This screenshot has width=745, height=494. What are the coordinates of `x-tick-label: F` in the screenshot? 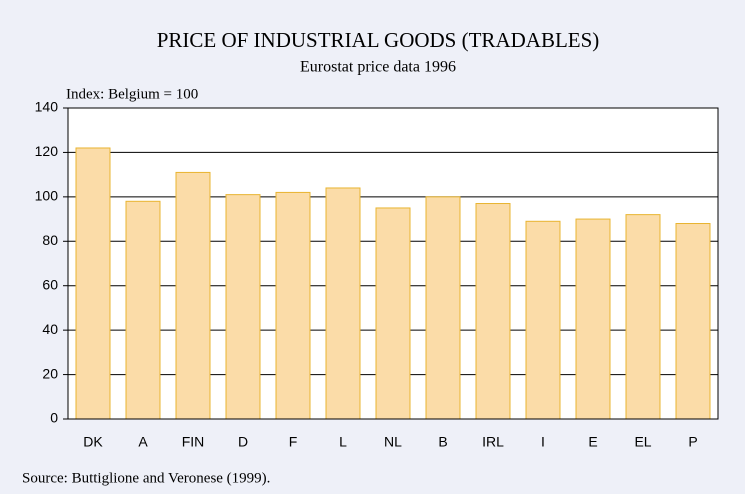 It's located at (293, 442).